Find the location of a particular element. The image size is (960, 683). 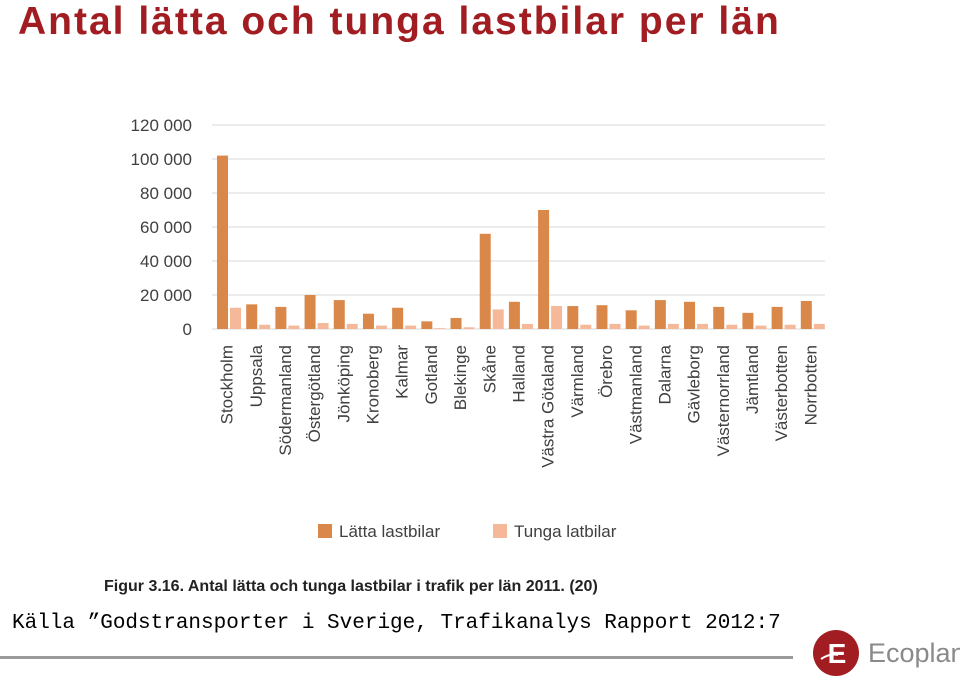

x-tick-label: Västra Götaland is located at coordinates (548, 406).